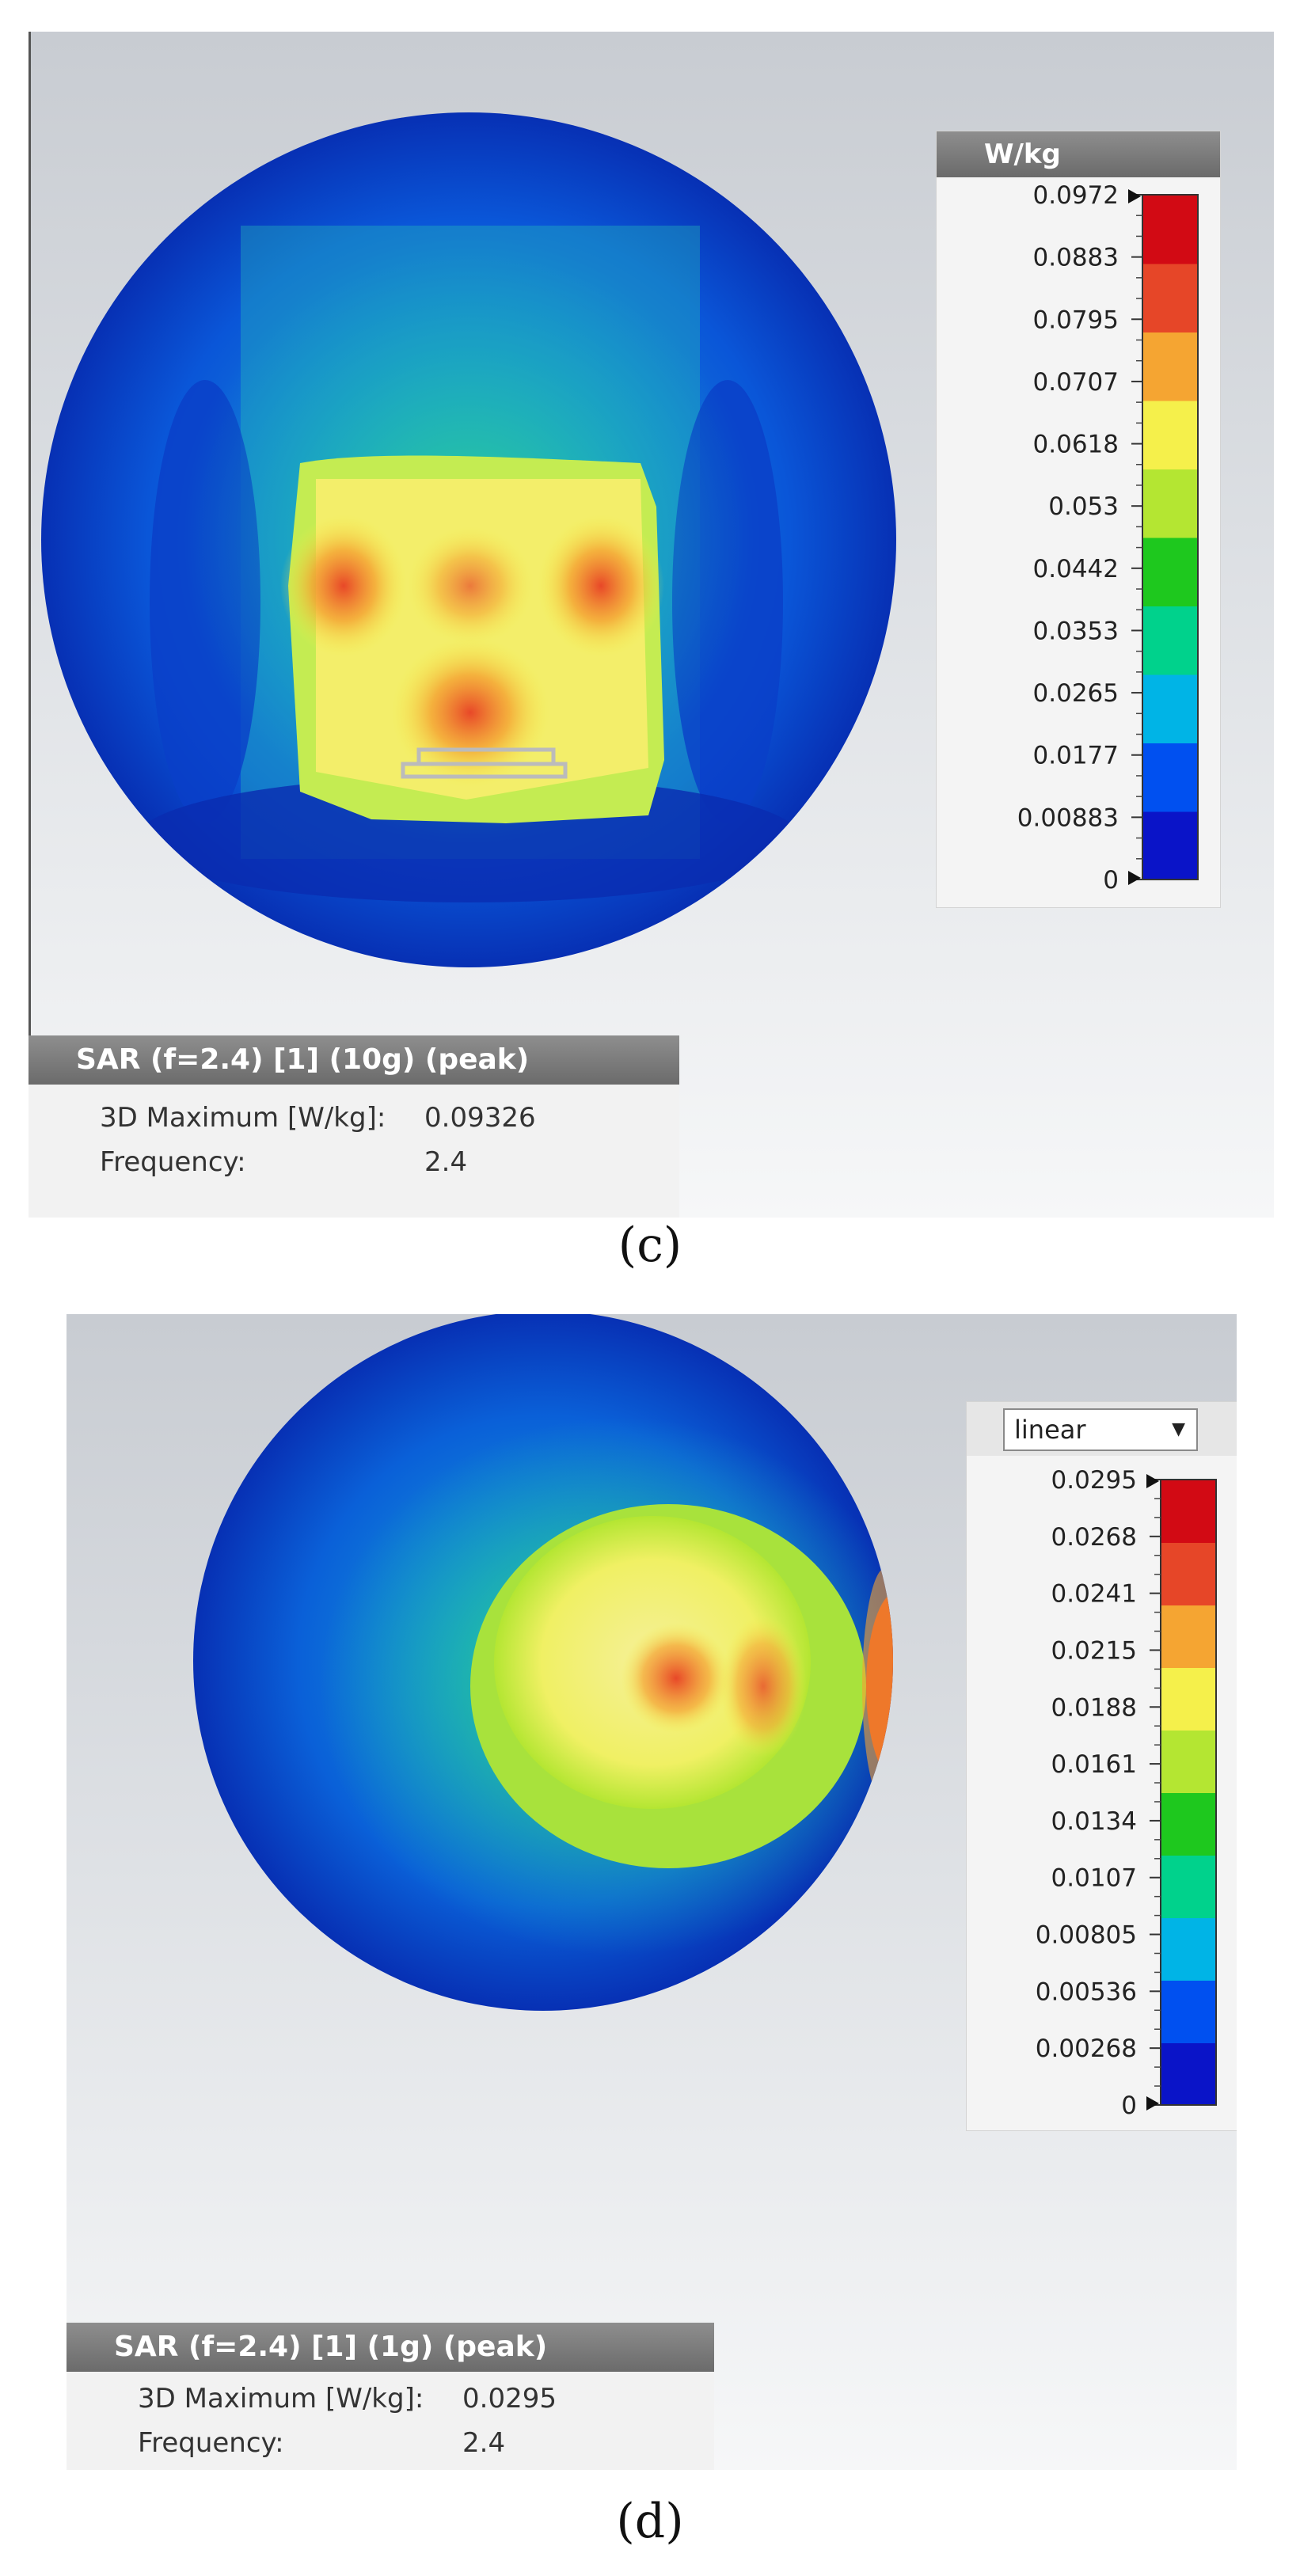 The image size is (1300, 2576). I want to click on legend-tick-label: 0.0353, so click(1076, 631).